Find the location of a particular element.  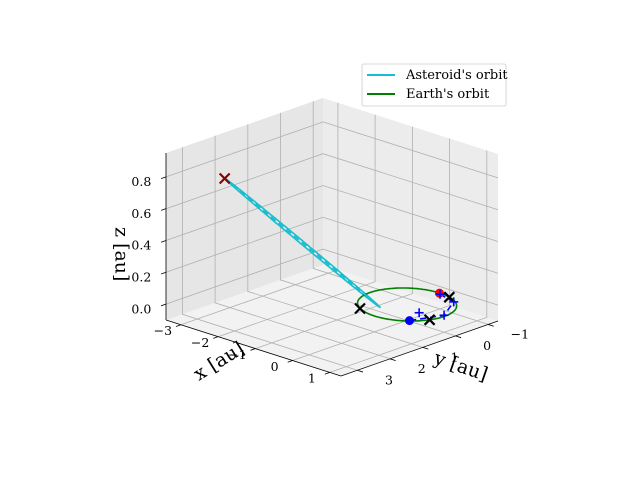

back-left-pane is located at coordinates (244, 209).